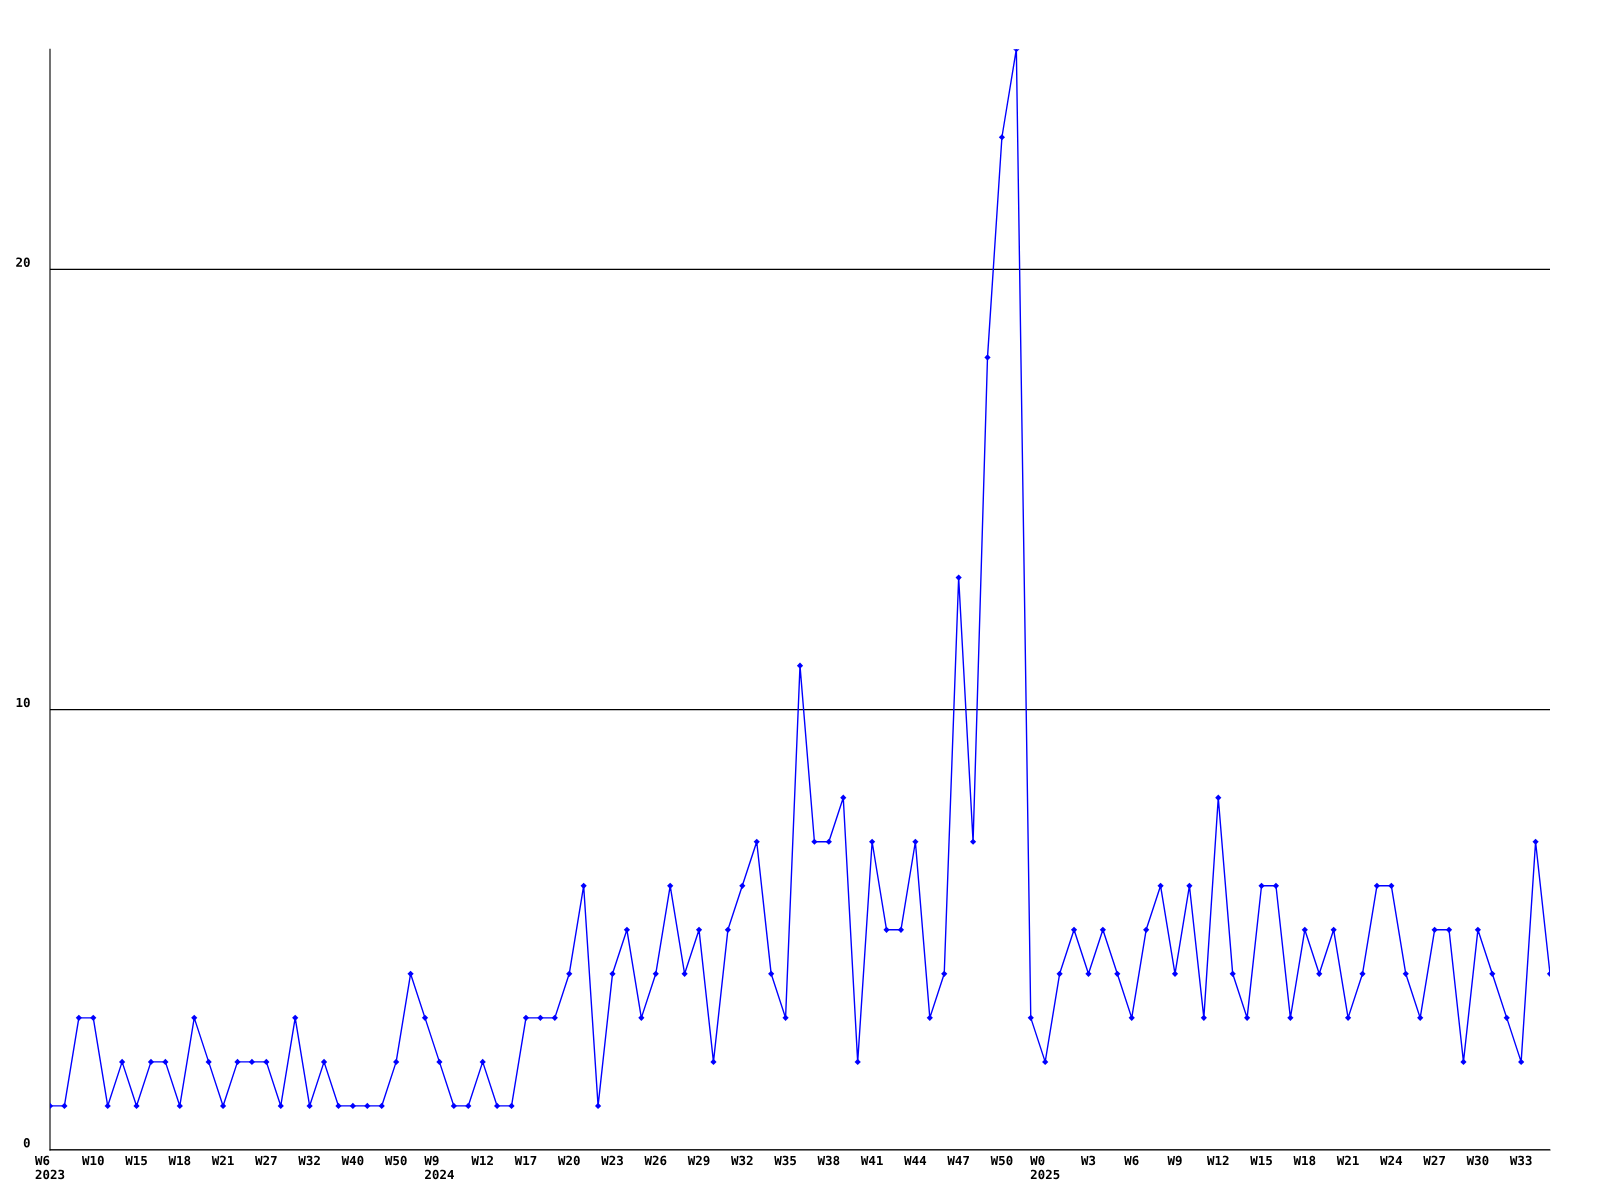 The image size is (1600, 1200). I want to click on x-tick-label: W40, so click(352, 1160).